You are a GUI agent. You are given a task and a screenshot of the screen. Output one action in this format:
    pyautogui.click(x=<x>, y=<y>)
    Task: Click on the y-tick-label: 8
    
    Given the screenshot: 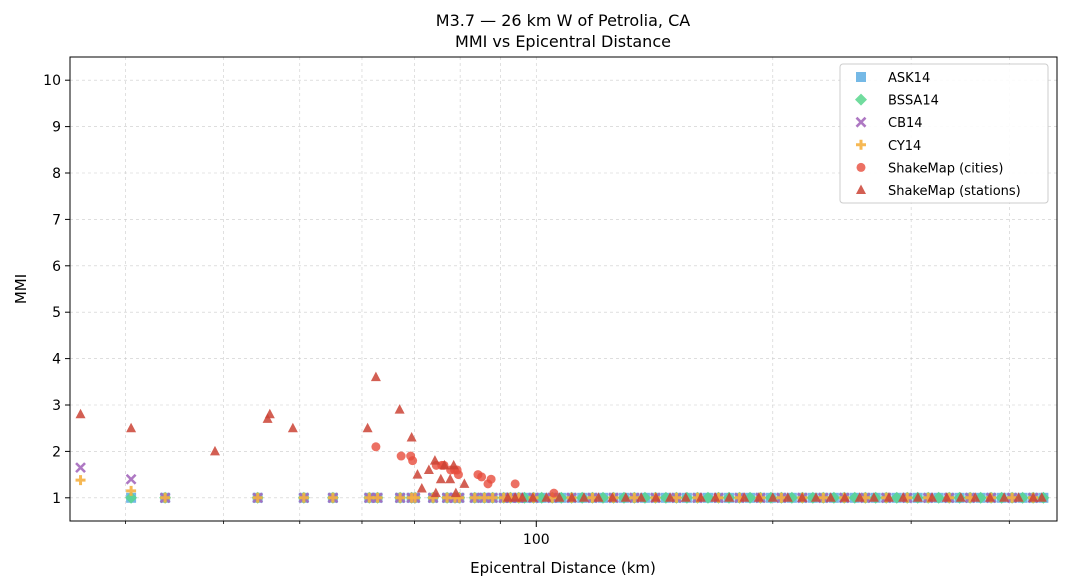 What is the action you would take?
    pyautogui.click(x=56, y=174)
    